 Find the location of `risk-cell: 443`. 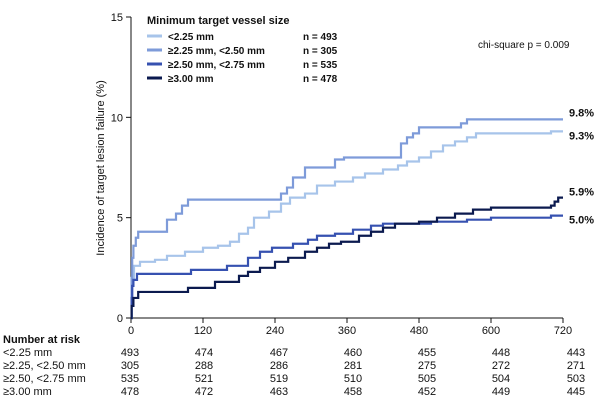

risk-cell: 443 is located at coordinates (576, 353).